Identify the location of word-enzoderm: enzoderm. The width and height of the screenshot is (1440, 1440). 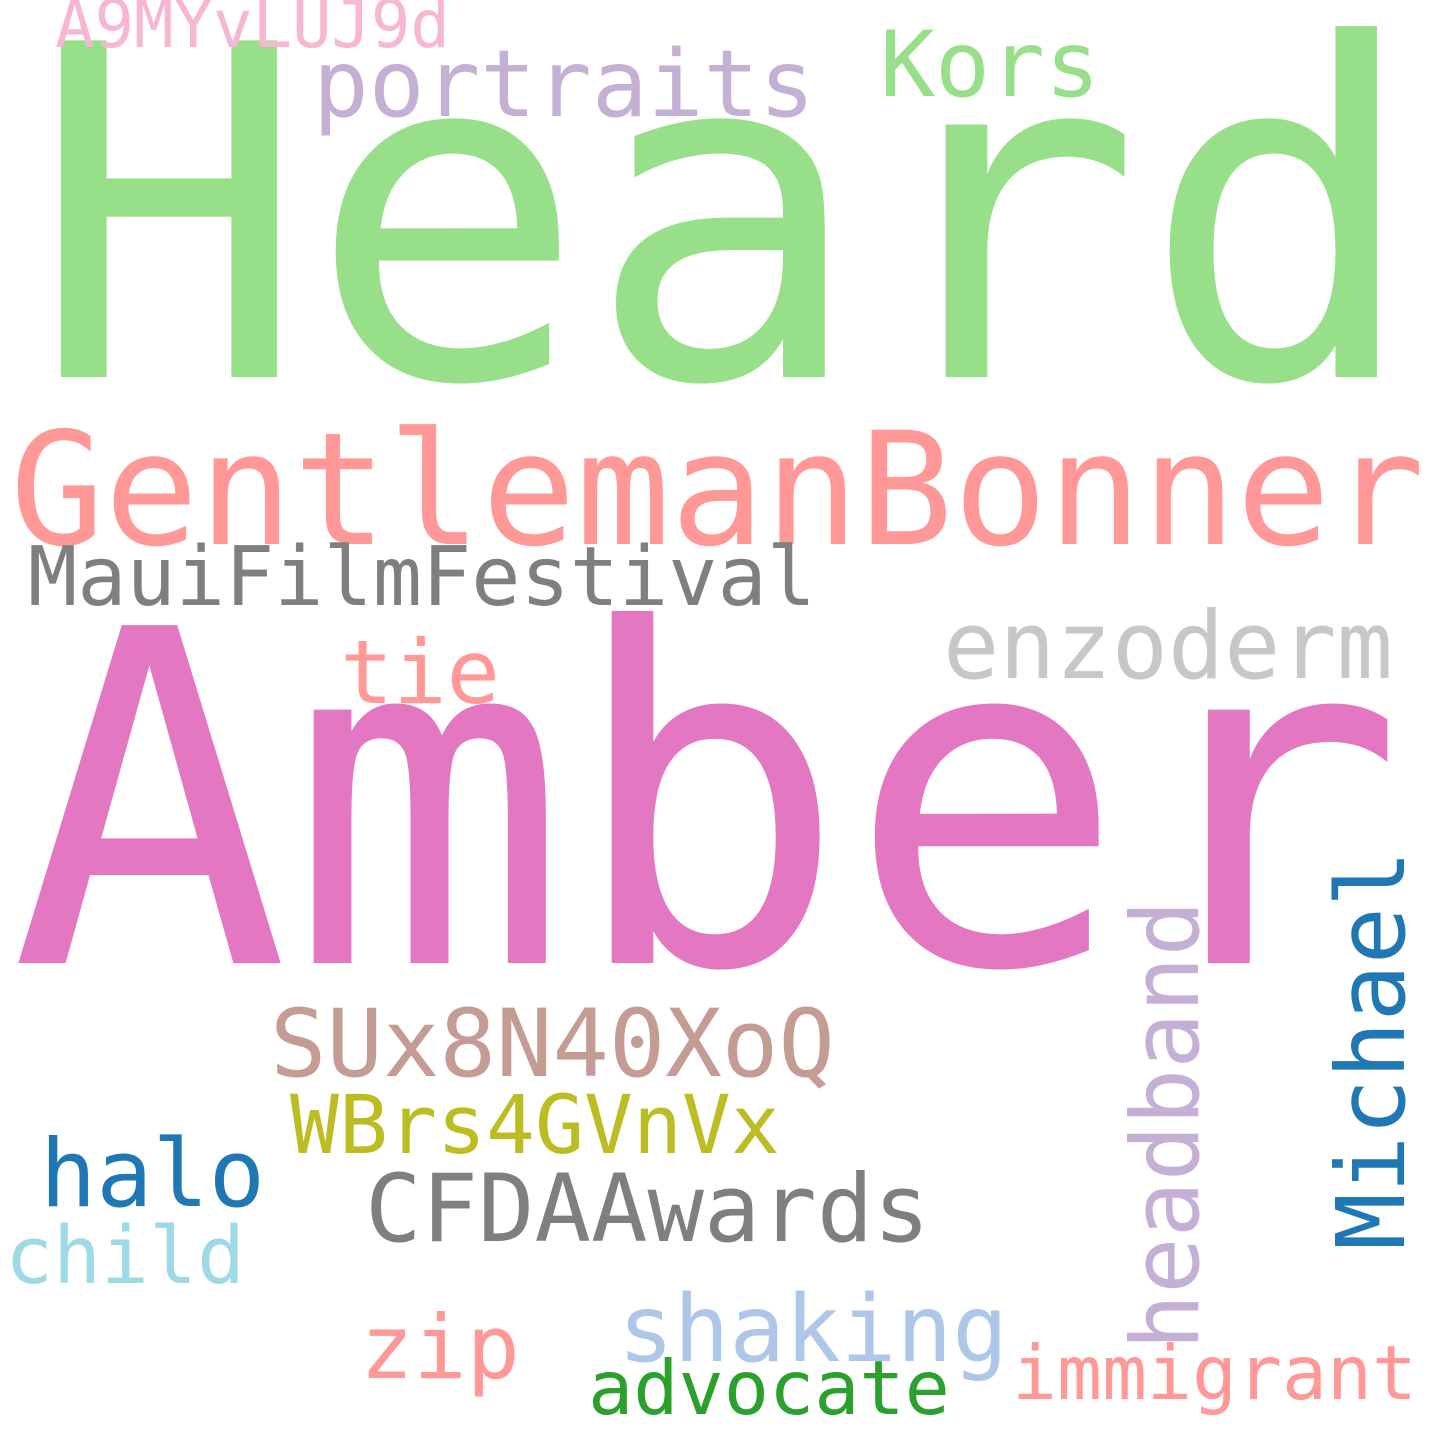
(1168, 647).